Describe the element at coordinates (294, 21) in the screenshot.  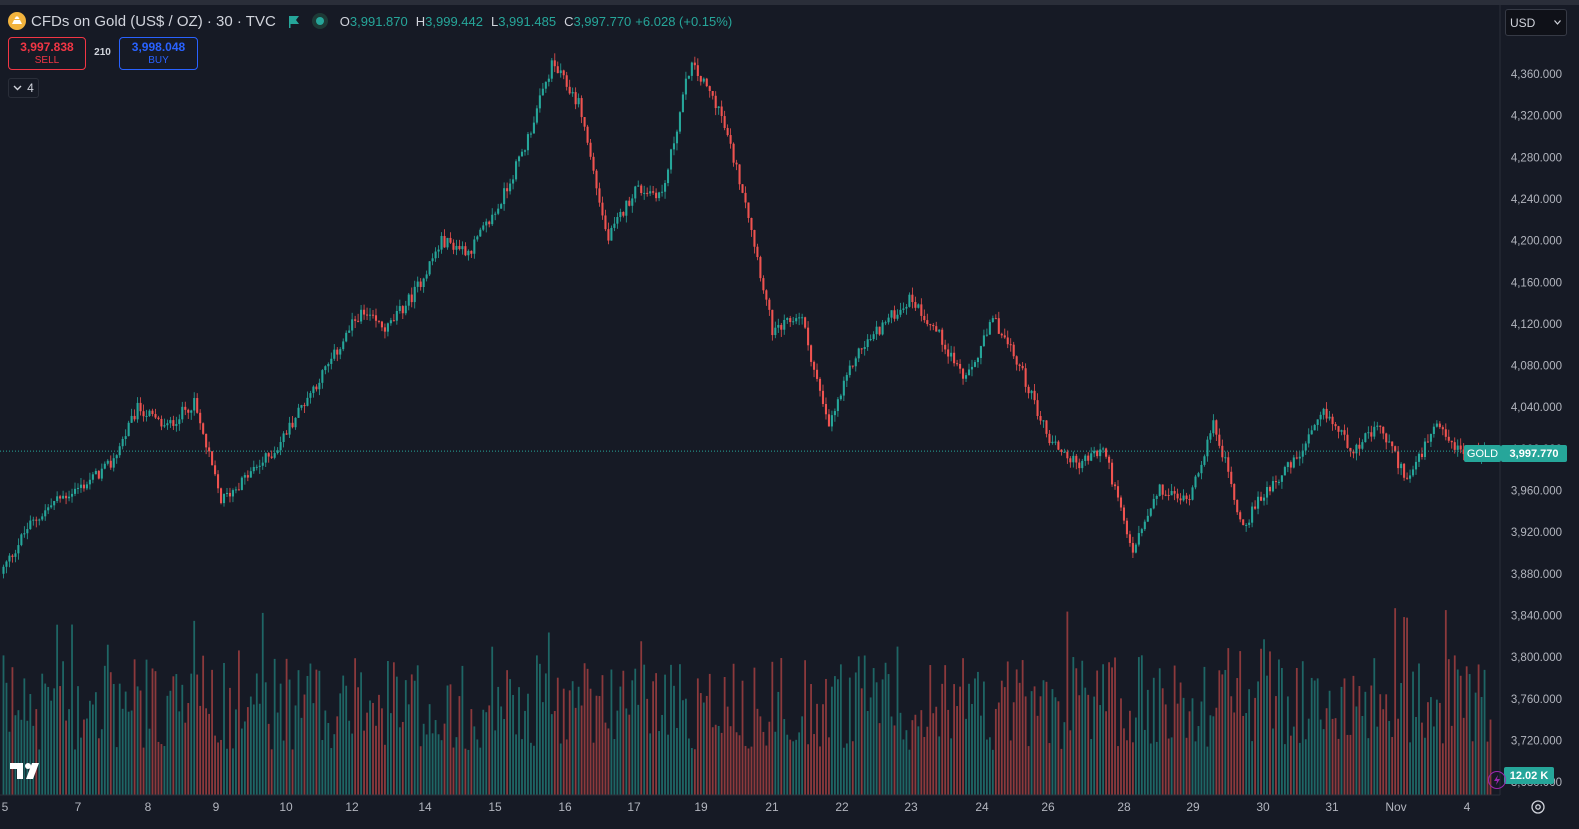
I see `flag-icon` at that location.